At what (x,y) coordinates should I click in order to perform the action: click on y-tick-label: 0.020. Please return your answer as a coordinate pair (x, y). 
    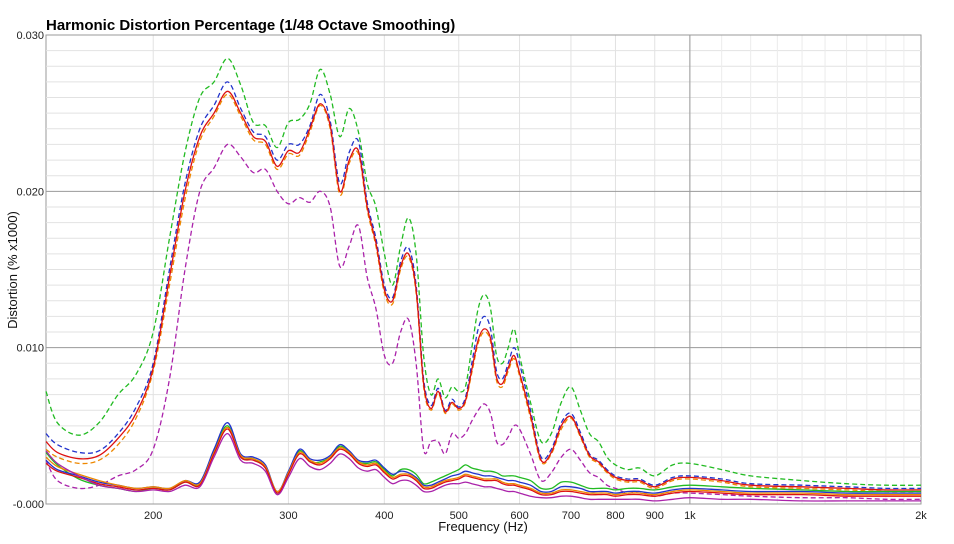
    Looking at the image, I should click on (30, 192).